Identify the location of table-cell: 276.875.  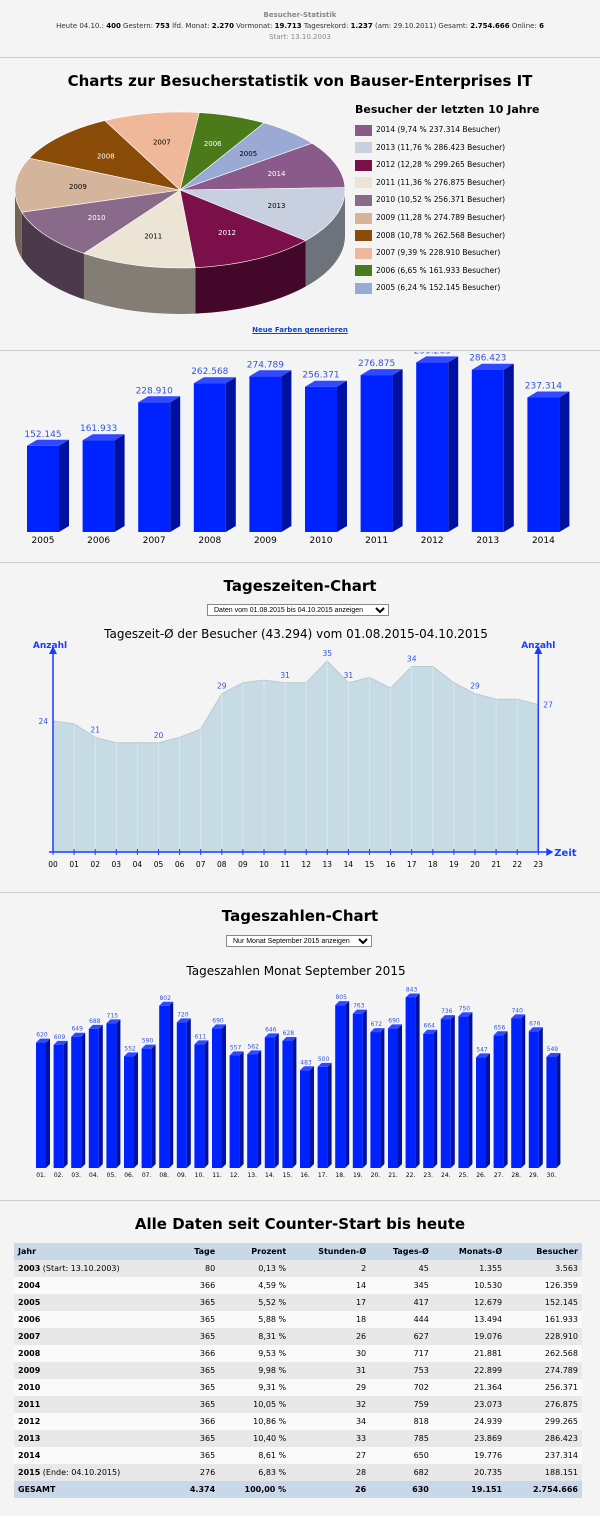
(544, 1404).